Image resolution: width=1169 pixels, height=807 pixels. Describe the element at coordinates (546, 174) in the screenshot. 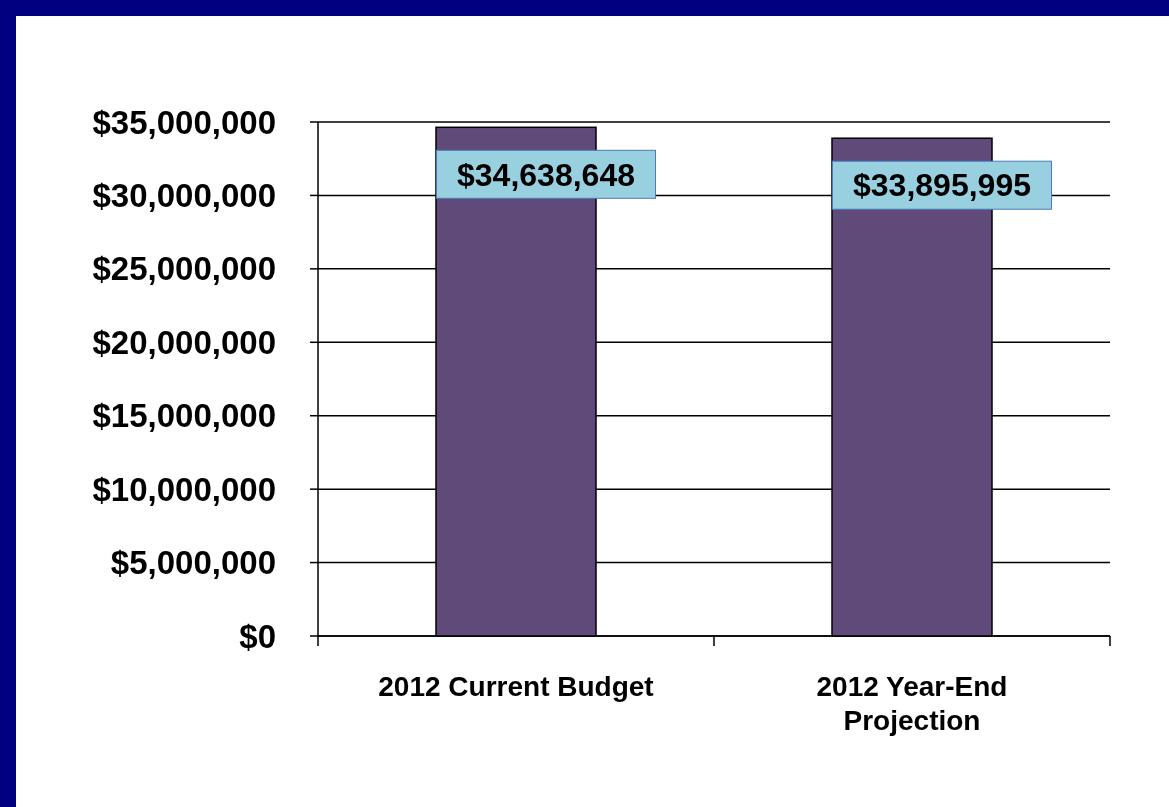

I see `data-label: $34,638,648` at that location.